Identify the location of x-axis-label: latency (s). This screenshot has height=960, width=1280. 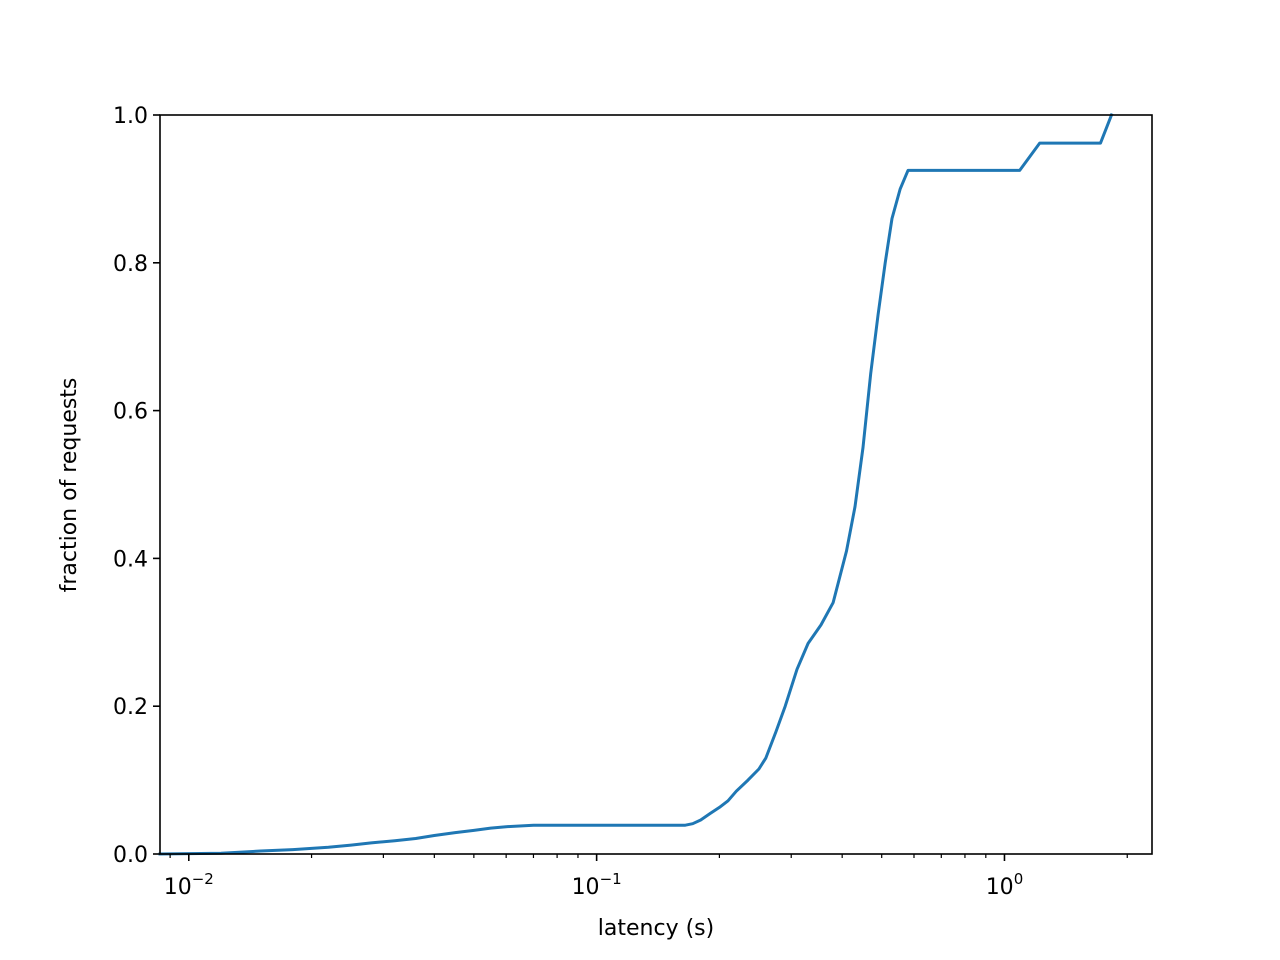
(656, 928).